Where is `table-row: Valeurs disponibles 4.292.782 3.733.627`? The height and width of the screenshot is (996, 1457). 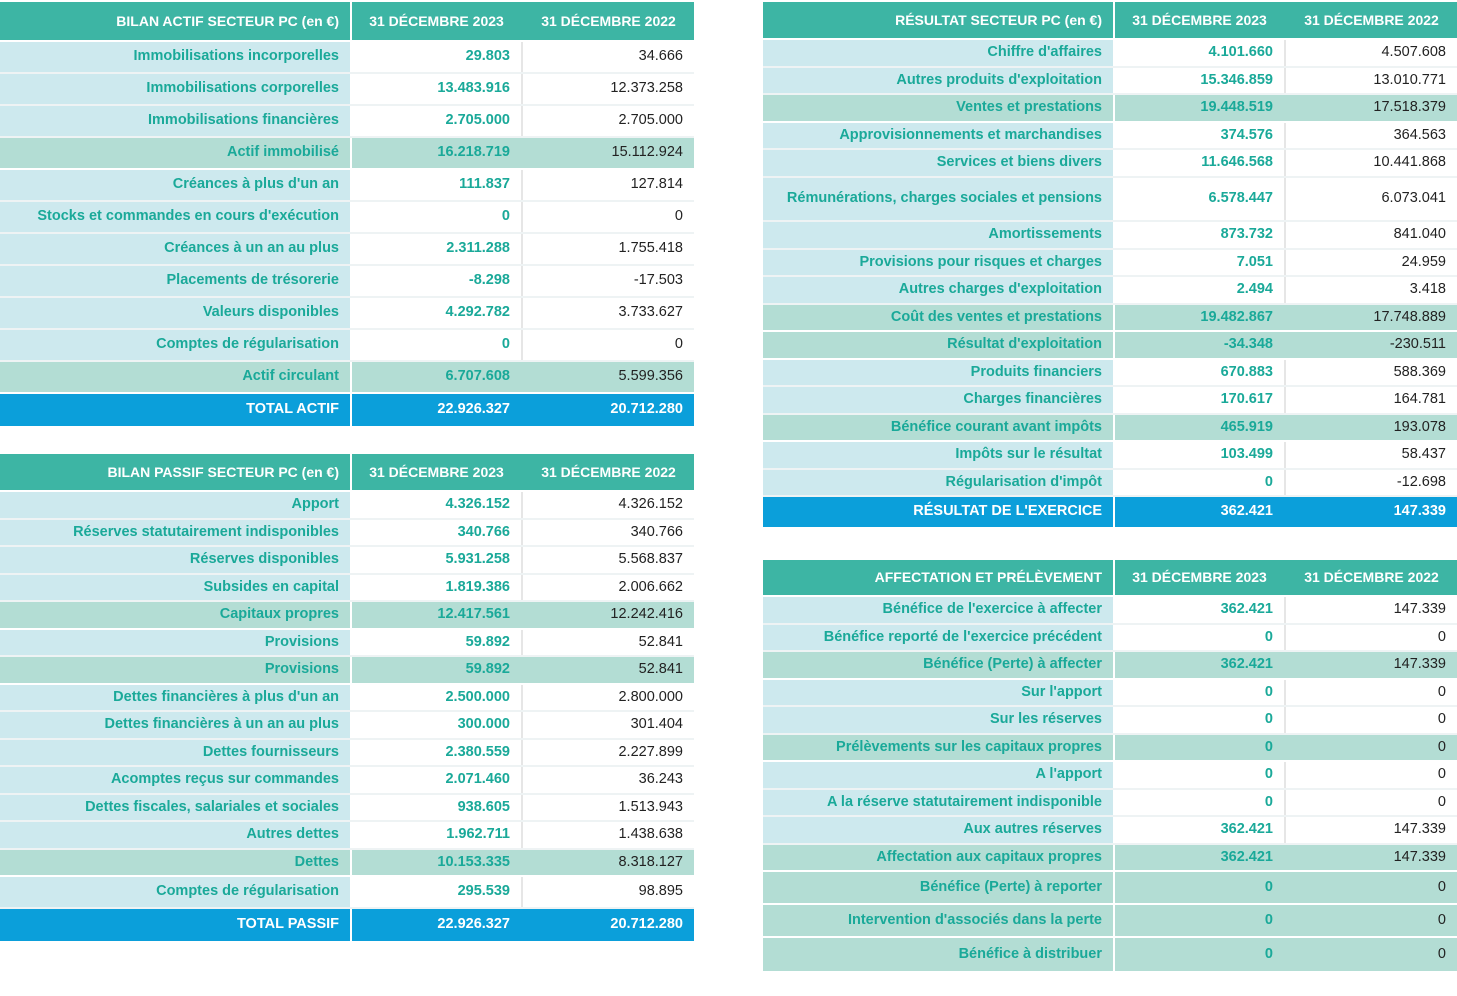 table-row: Valeurs disponibles 4.292.782 3.733.627 is located at coordinates (347, 314).